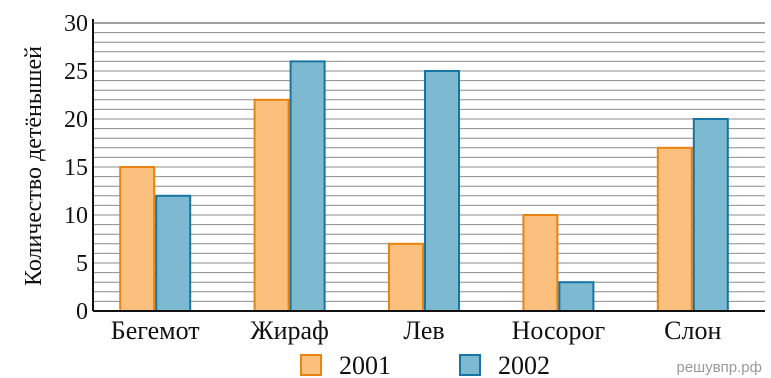 Image resolution: width=771 pixels, height=378 pixels. What do you see at coordinates (76, 24) in the screenshot?
I see `y-tick-label: 30` at bounding box center [76, 24].